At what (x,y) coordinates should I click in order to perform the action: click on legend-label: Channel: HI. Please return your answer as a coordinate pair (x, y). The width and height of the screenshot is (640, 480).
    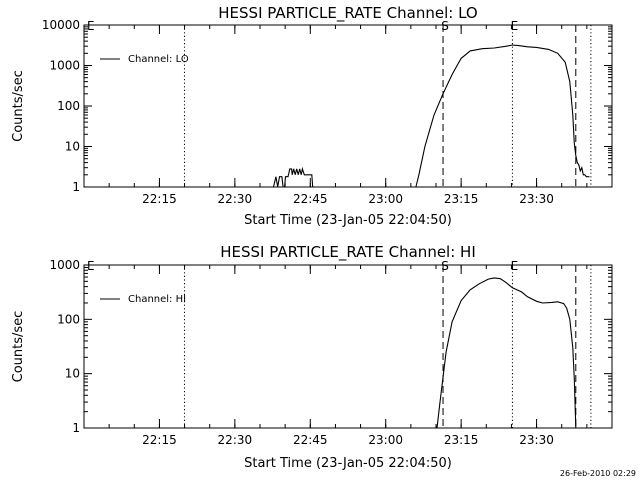
    Looking at the image, I should click on (157, 299).